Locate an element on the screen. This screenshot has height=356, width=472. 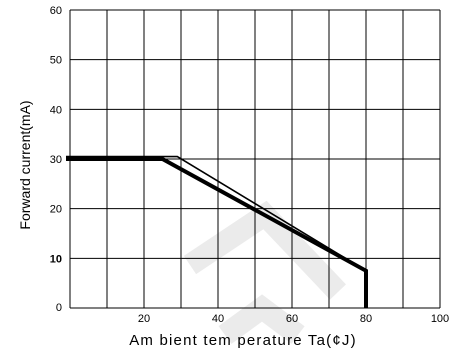
x-axis-title: Am bient tem perature Ta(¢J) is located at coordinates (243, 340).